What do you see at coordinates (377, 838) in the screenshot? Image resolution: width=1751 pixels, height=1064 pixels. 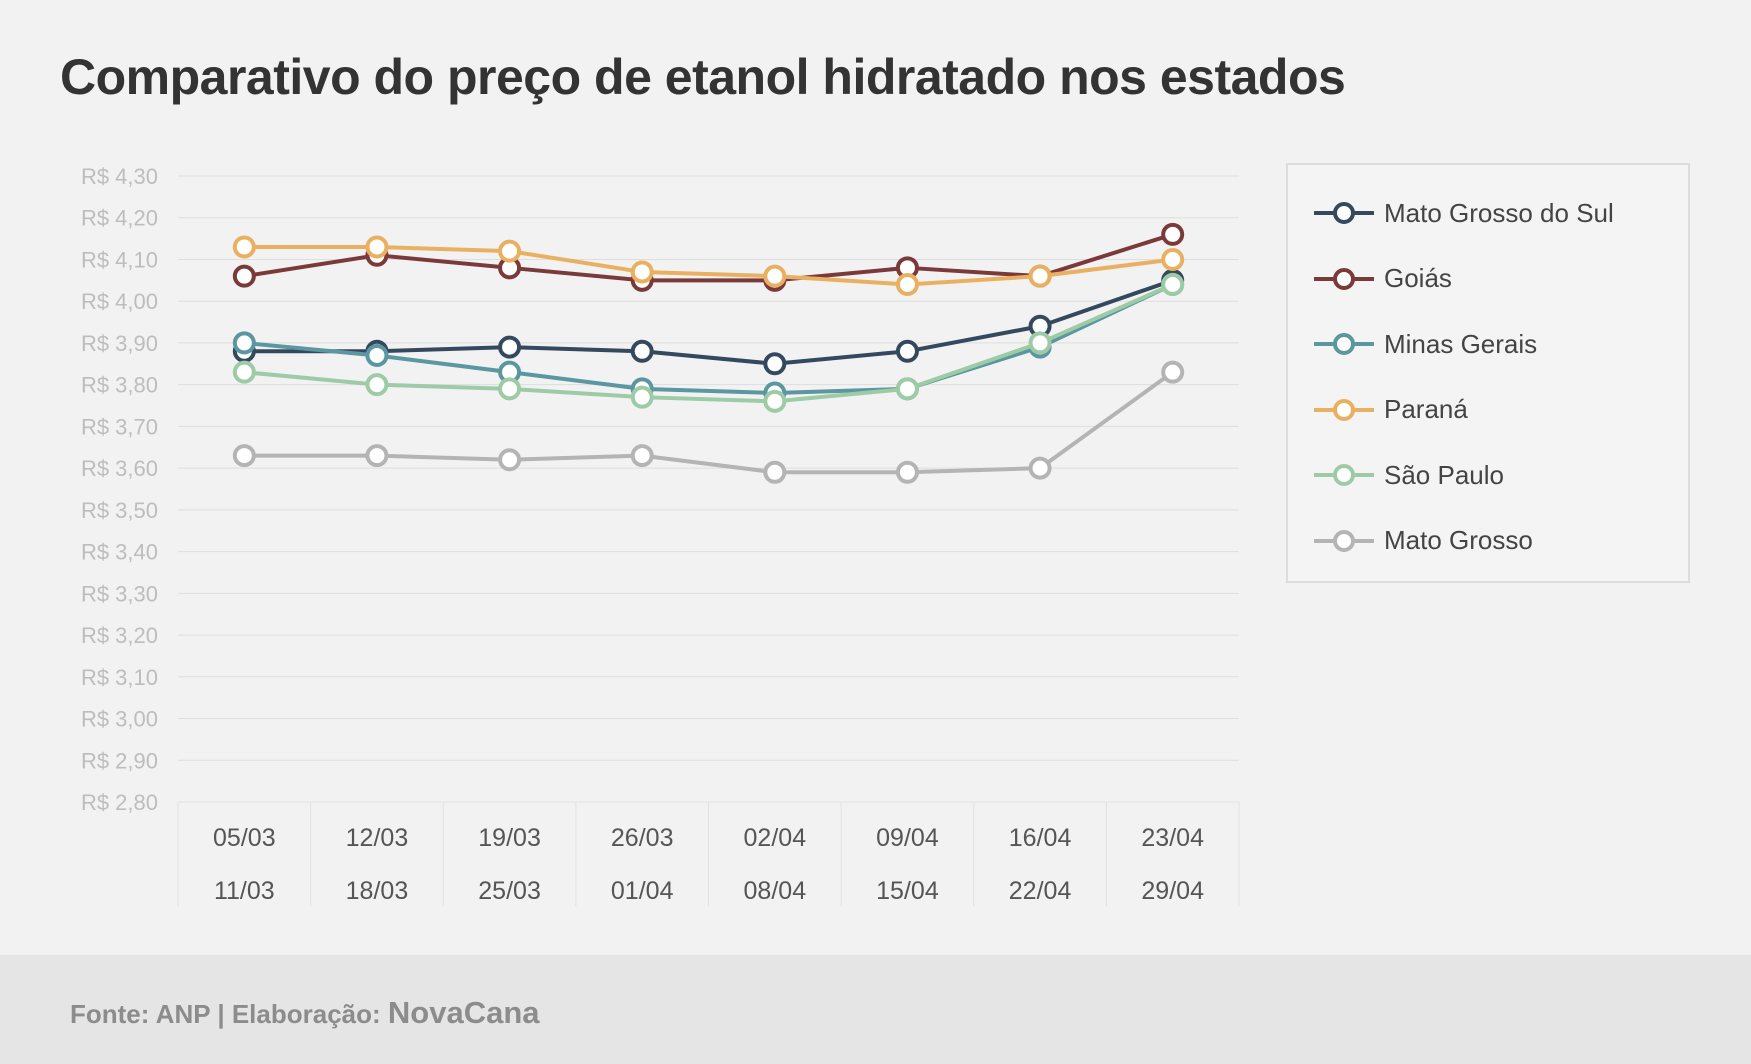 I see `x-tick-label-start: 12/03` at bounding box center [377, 838].